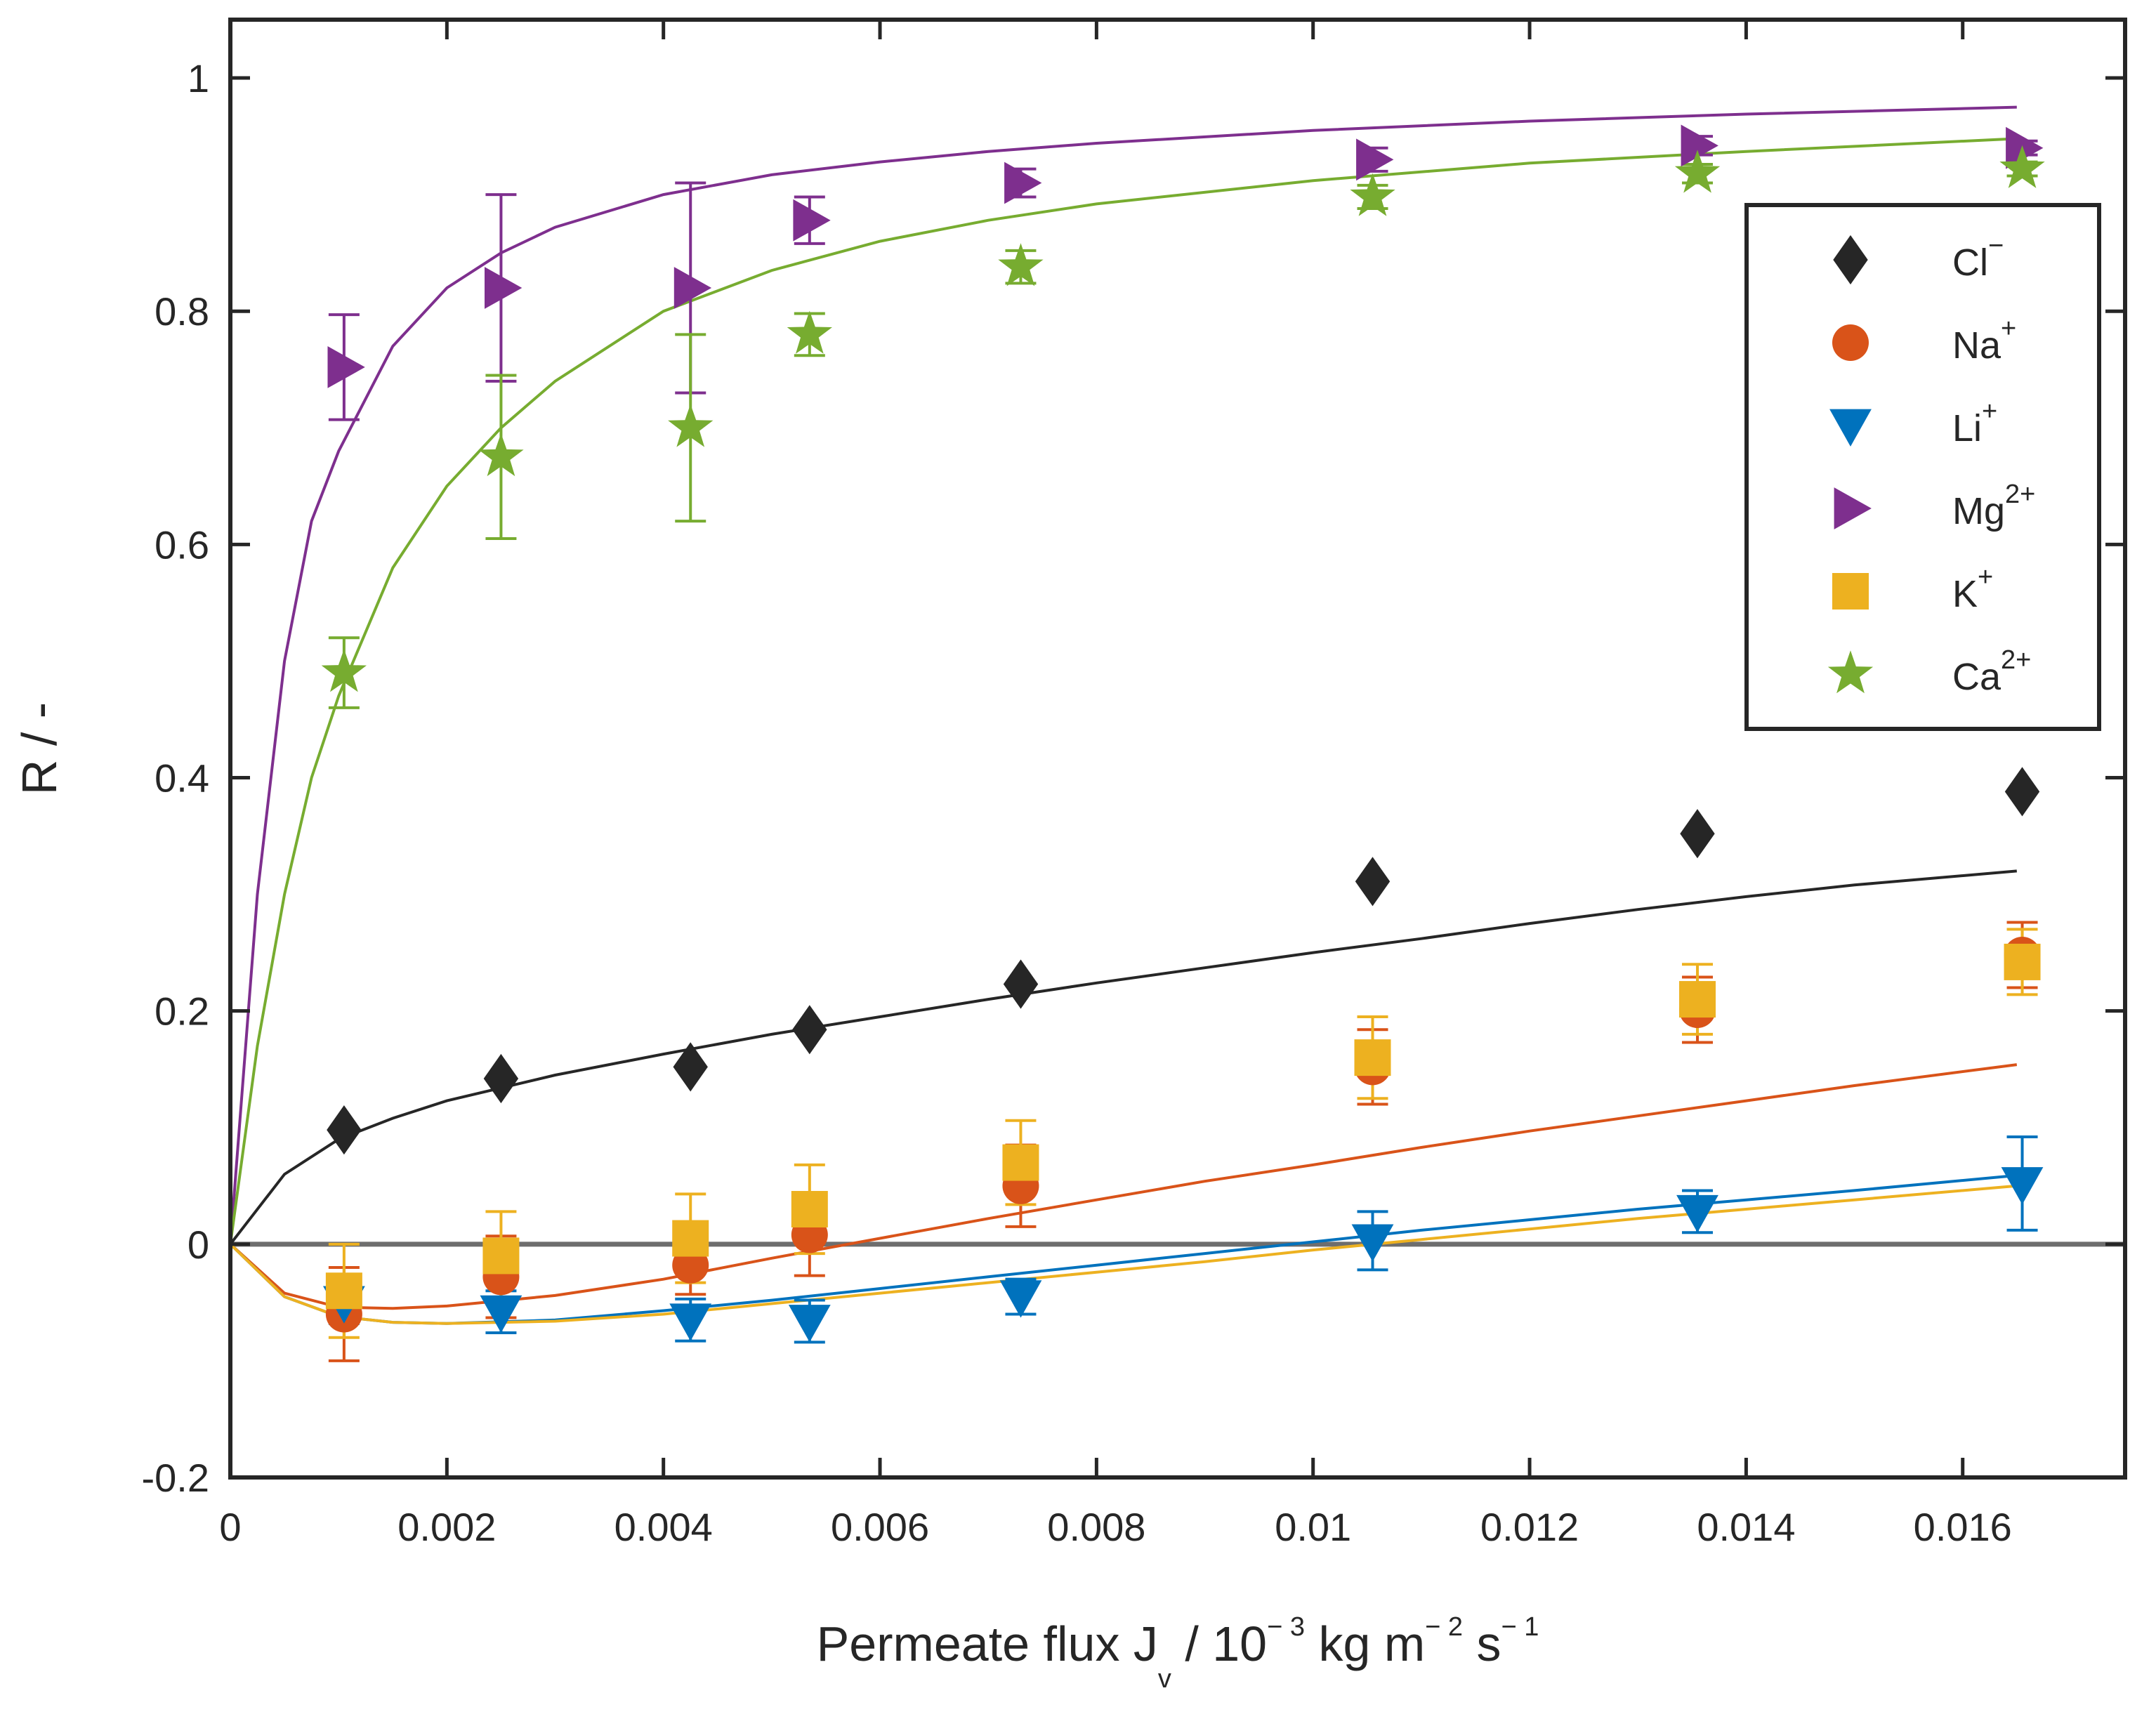 The width and height of the screenshot is (2156, 1719). I want to click on x-tick-labels: 0 0.002 0.004 0.006 0.008 0.01 0.012 0.014 0.016, so click(1115, 1527).